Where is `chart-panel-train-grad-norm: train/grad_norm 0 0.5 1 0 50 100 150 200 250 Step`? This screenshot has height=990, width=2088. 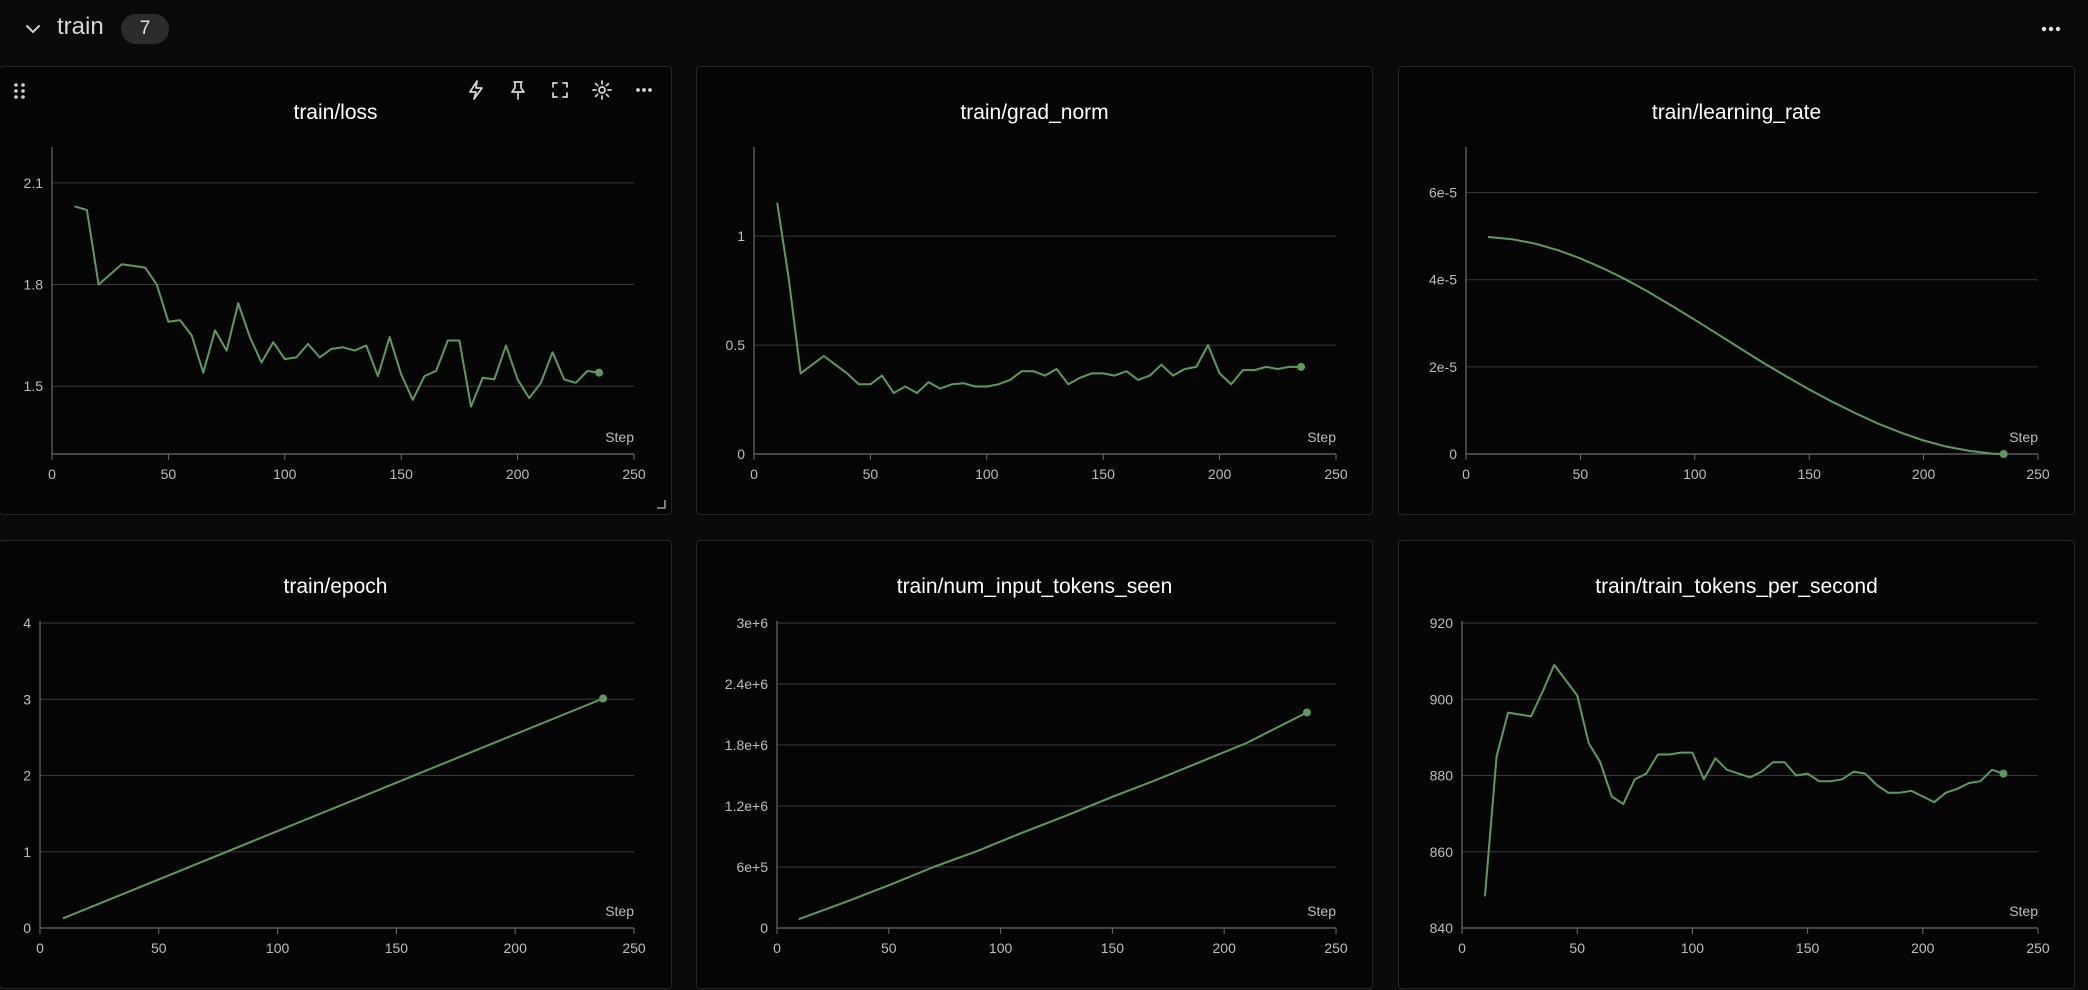
chart-panel-train-grad-norm: train/grad_norm 0 0.5 1 0 50 100 150 200 250 Step is located at coordinates (1034, 290).